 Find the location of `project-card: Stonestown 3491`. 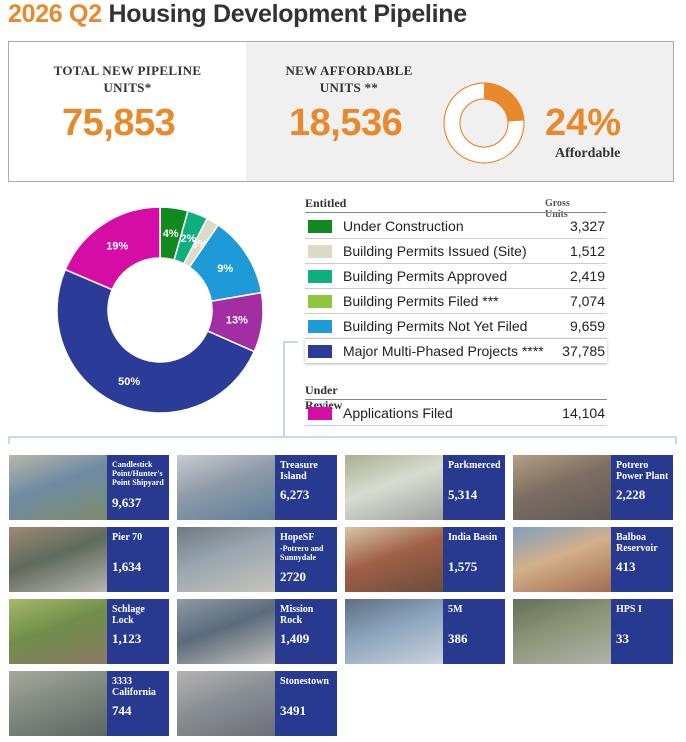

project-card: Stonestown 3491 is located at coordinates (257, 703).